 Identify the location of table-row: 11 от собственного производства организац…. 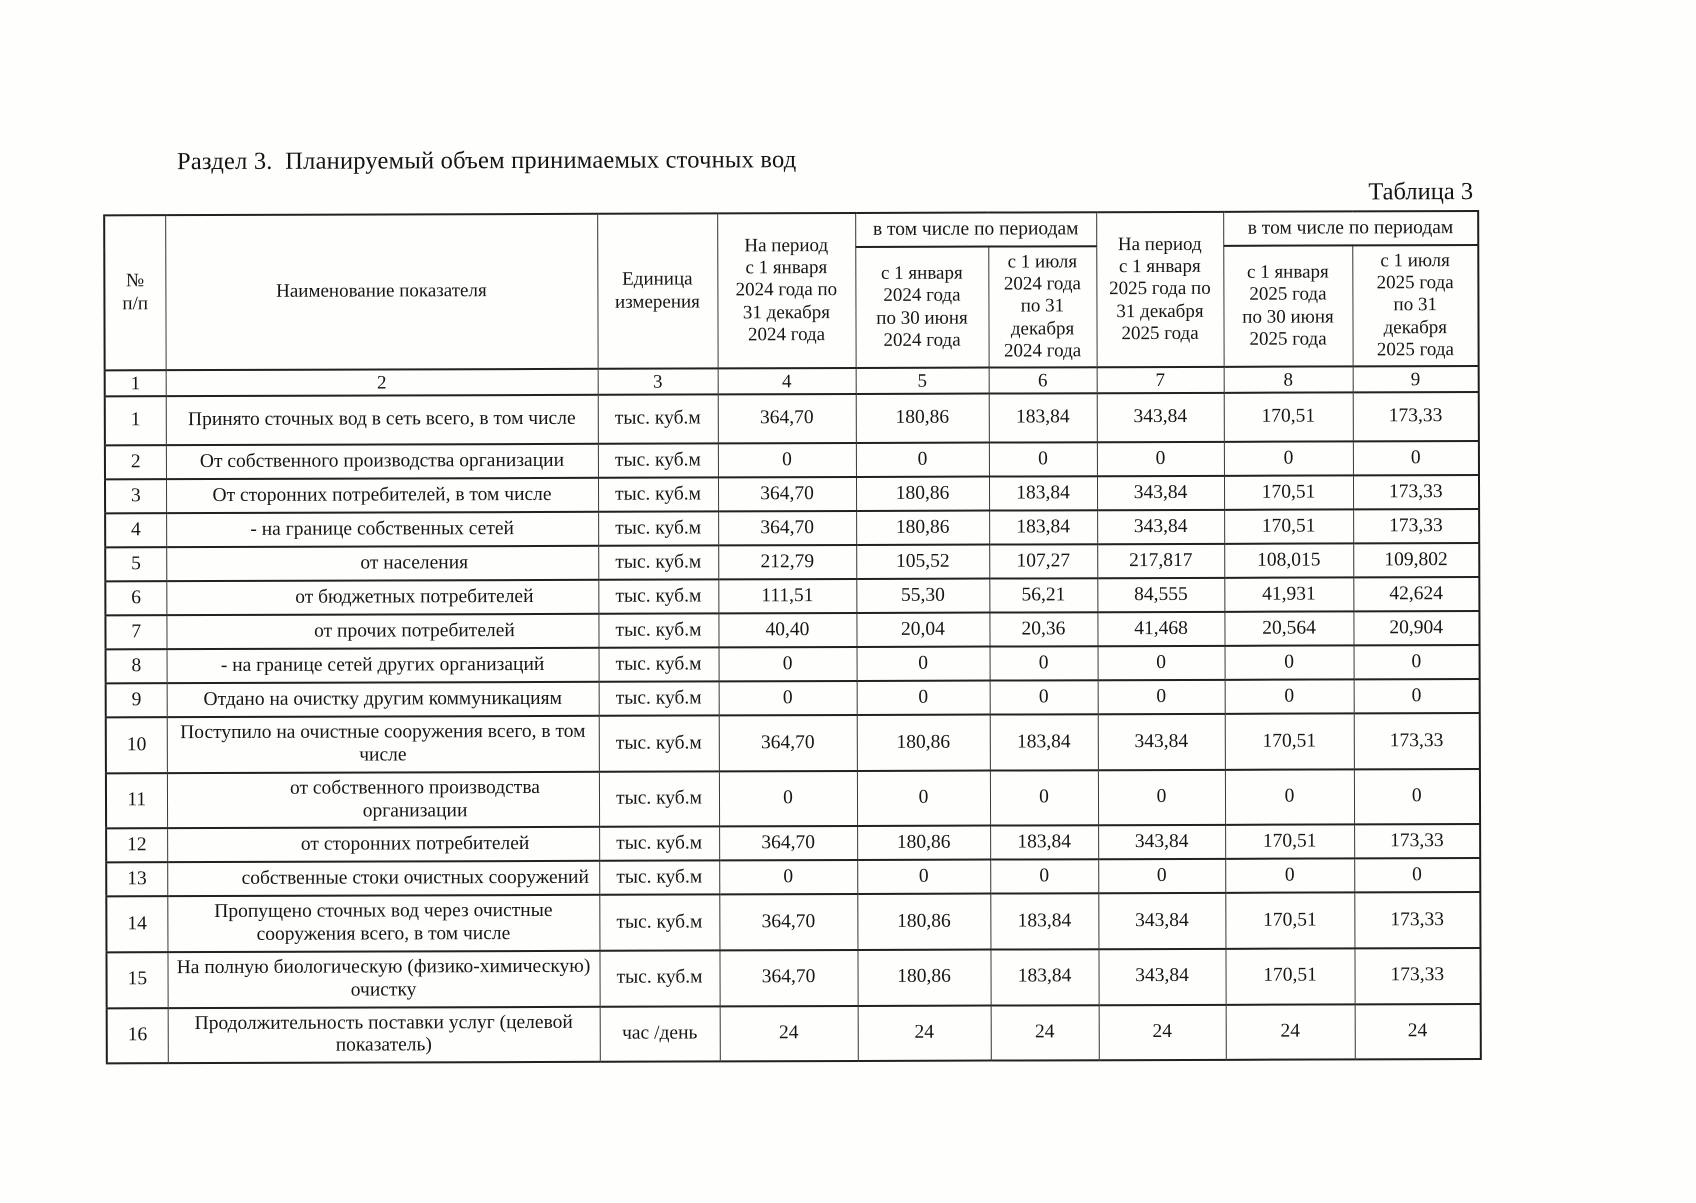
(793, 798).